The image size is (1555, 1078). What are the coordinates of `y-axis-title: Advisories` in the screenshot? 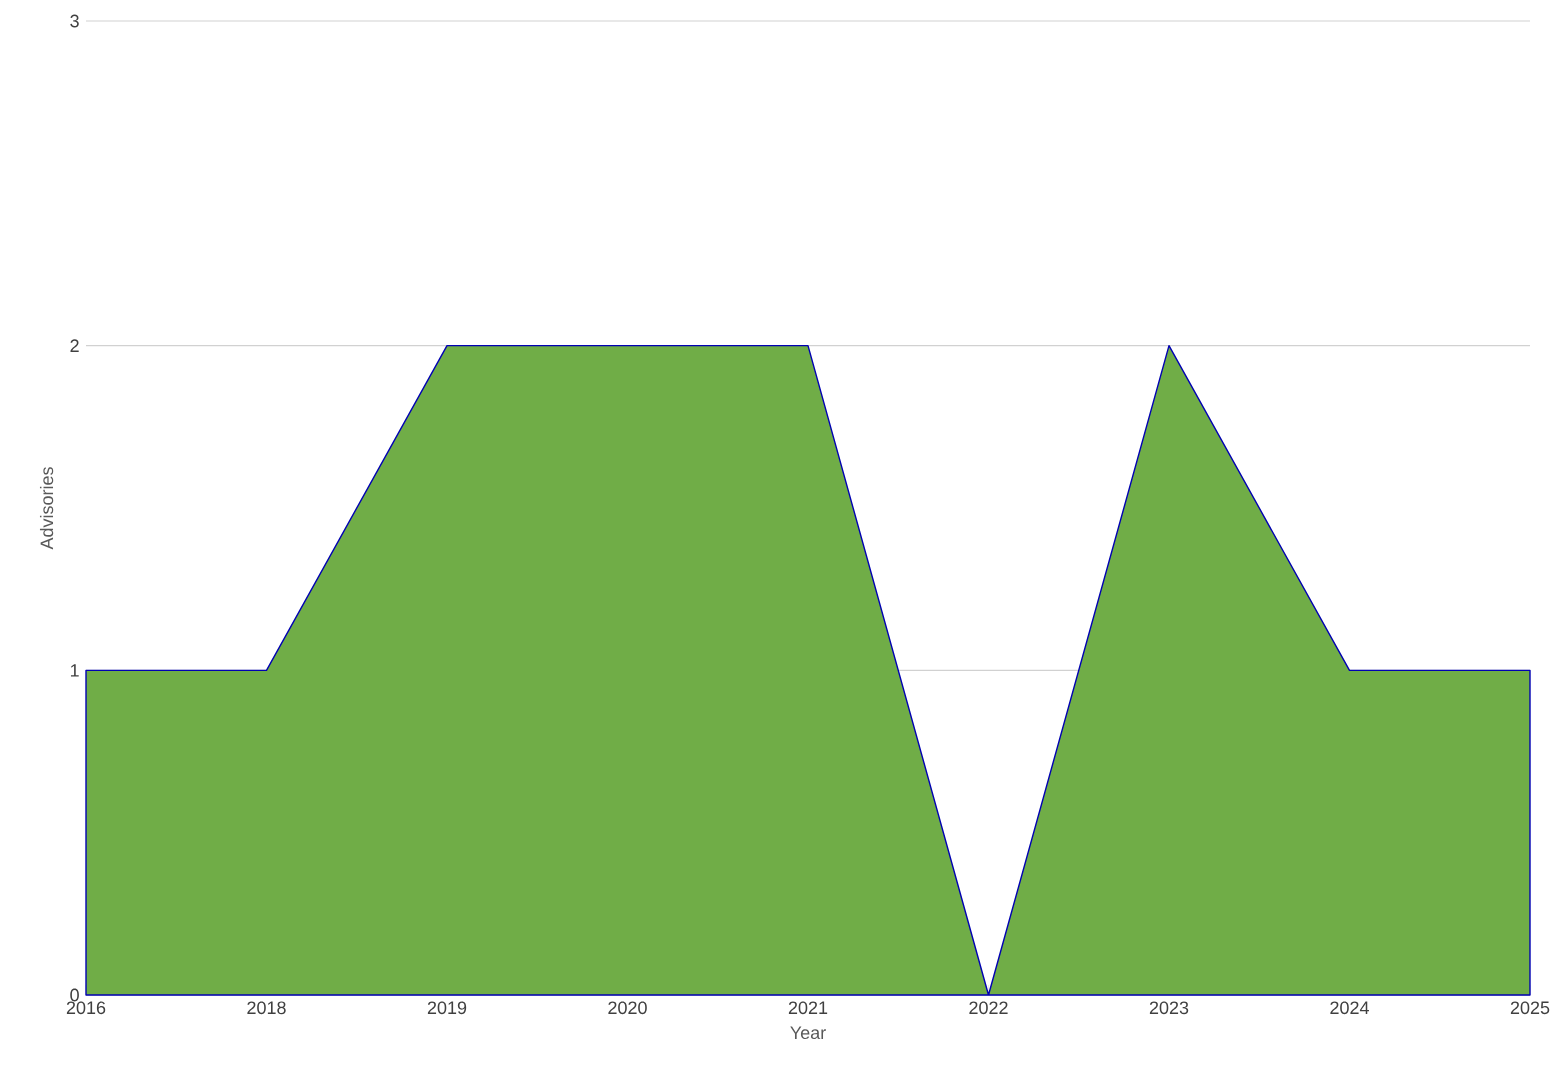 It's located at (46, 508).